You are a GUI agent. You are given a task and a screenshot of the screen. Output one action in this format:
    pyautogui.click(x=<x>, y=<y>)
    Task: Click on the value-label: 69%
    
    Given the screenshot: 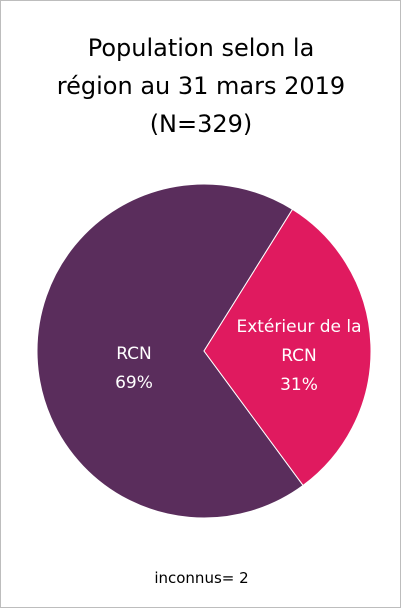 What is the action you would take?
    pyautogui.click(x=134, y=383)
    